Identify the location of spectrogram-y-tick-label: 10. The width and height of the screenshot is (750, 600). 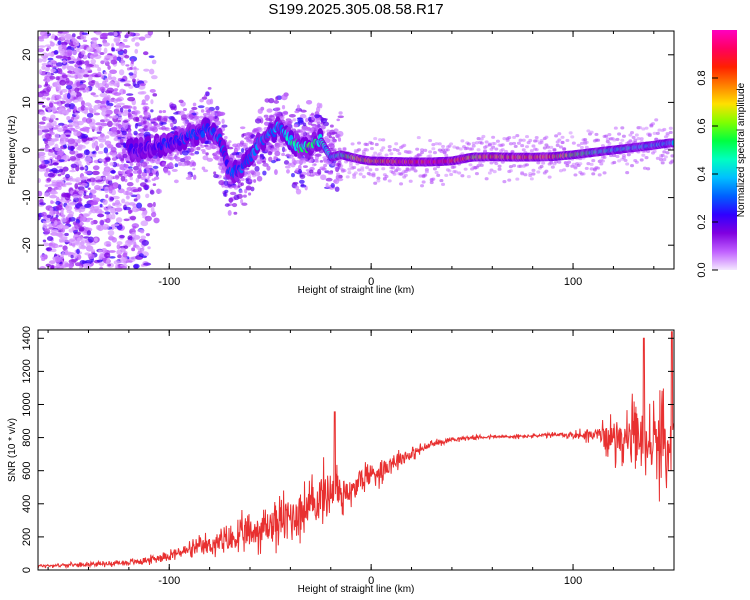
(27, 102).